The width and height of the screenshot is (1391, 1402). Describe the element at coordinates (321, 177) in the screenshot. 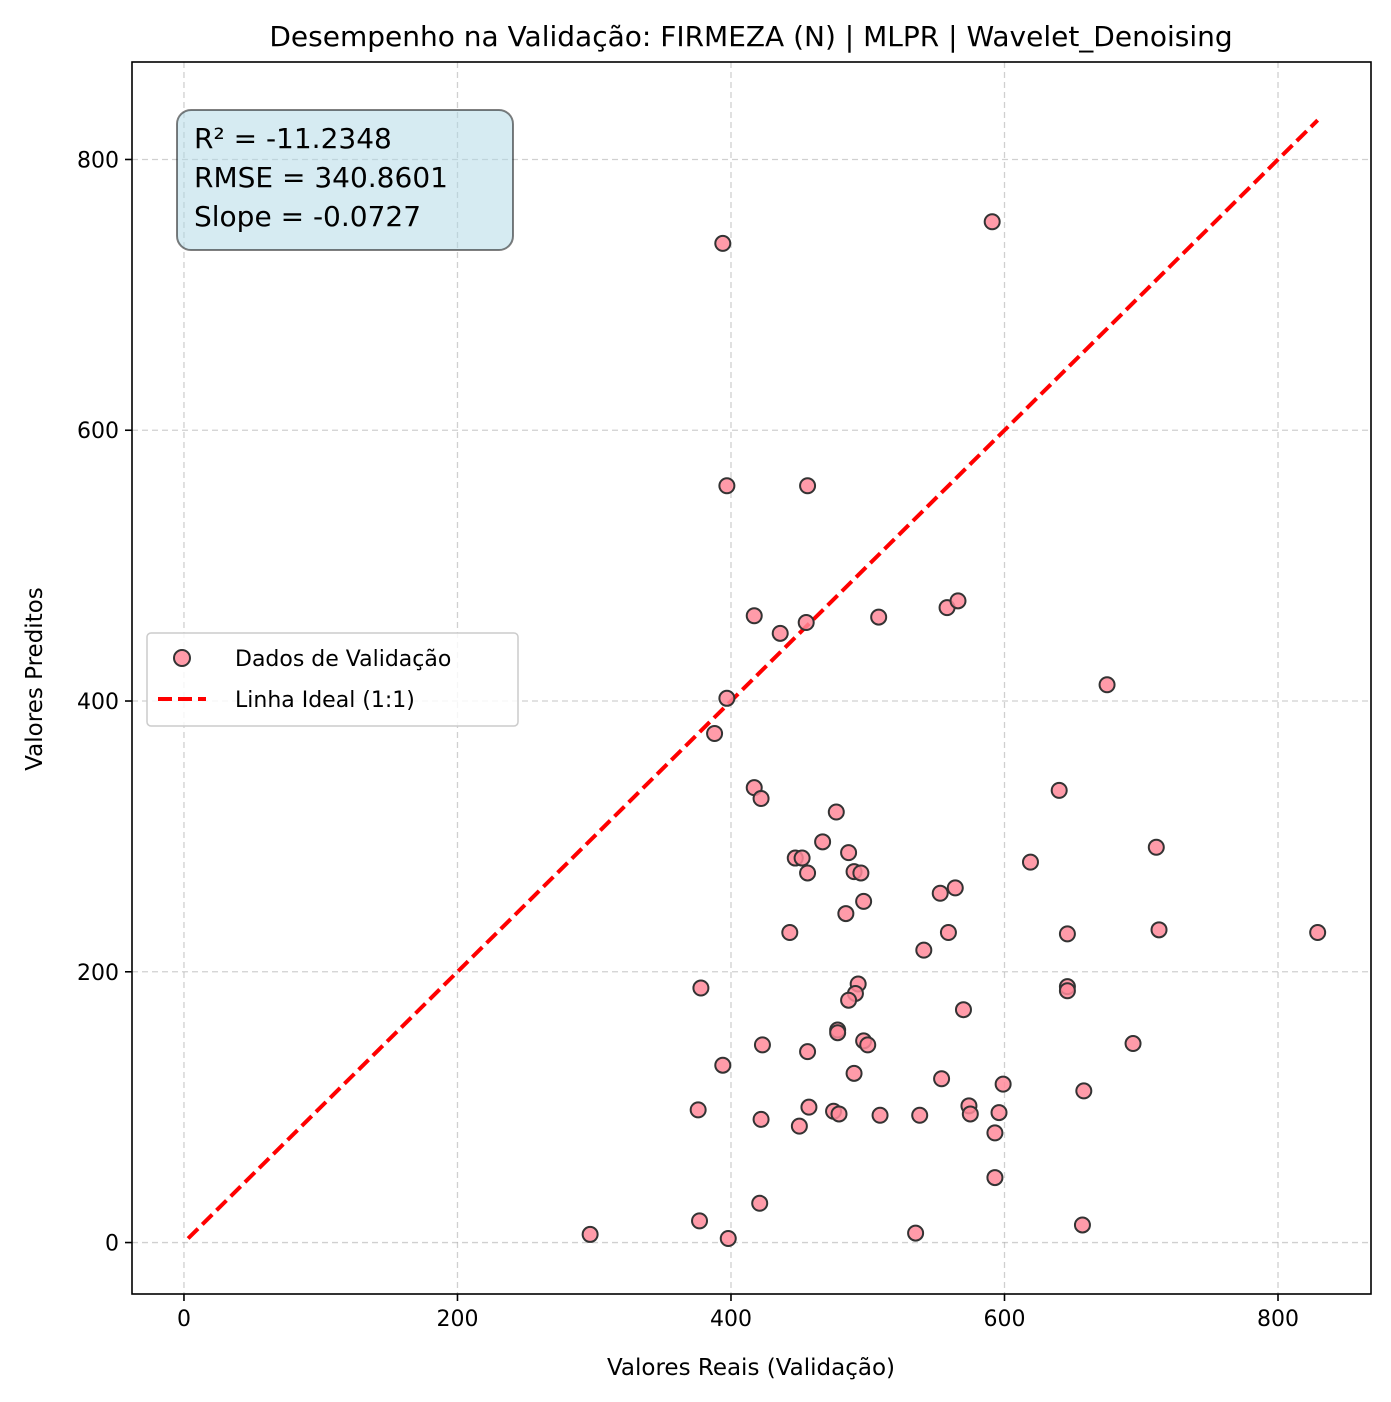

I see `stats-rmse: RMSE = 340.8601` at that location.